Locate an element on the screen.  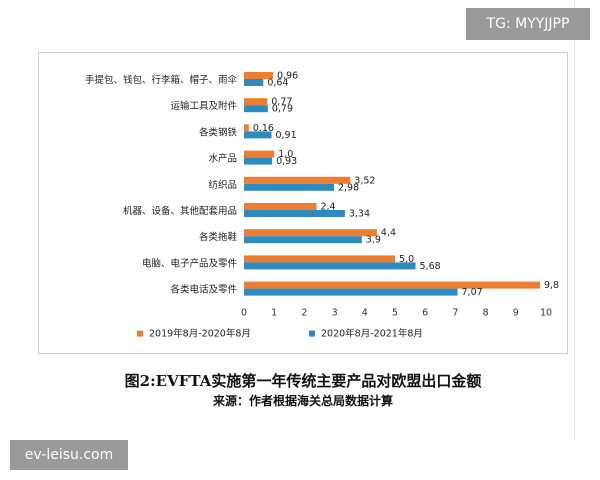
x-tick-label: 8 is located at coordinates (486, 313).